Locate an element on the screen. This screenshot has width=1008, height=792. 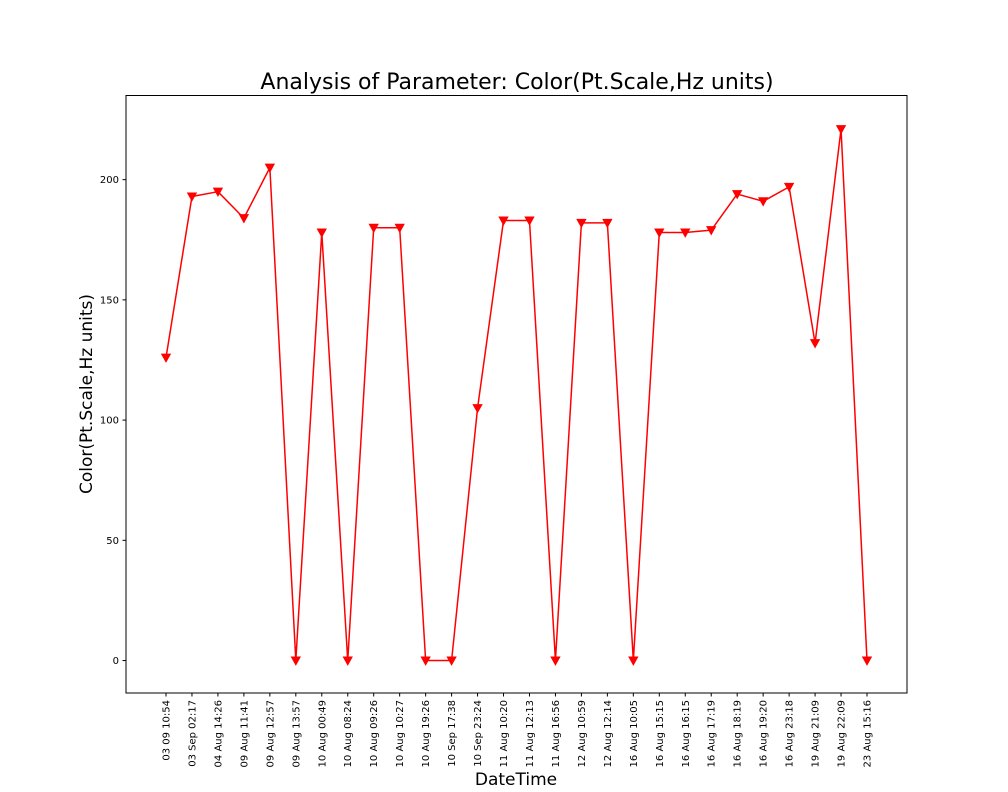
x-tick-label: 04 Aug 14:26 is located at coordinates (218, 733).